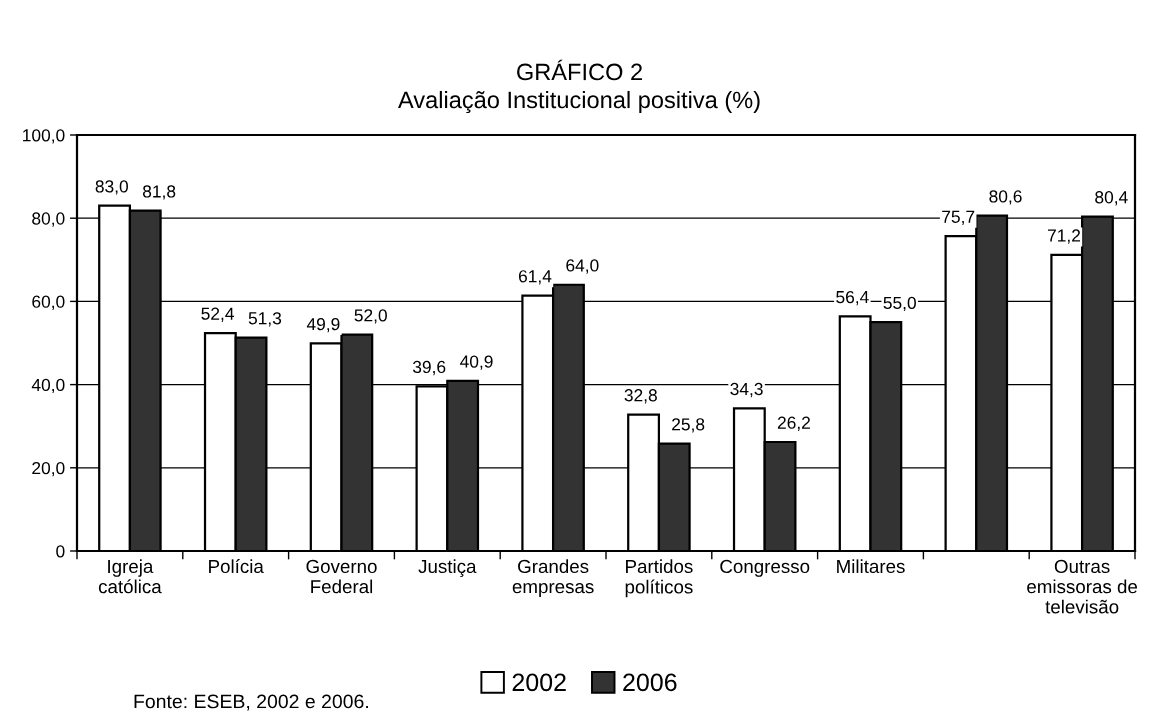  Describe the element at coordinates (1064, 236) in the screenshot. I see `data-label: 71,2` at that location.